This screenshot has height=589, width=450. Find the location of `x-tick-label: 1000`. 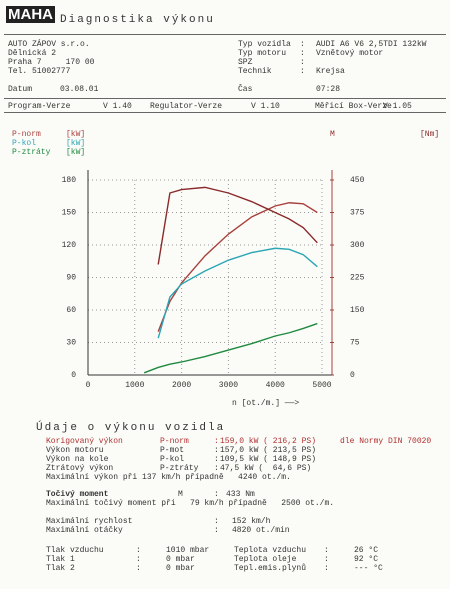

x-tick-label: 1000 is located at coordinates (134, 385).